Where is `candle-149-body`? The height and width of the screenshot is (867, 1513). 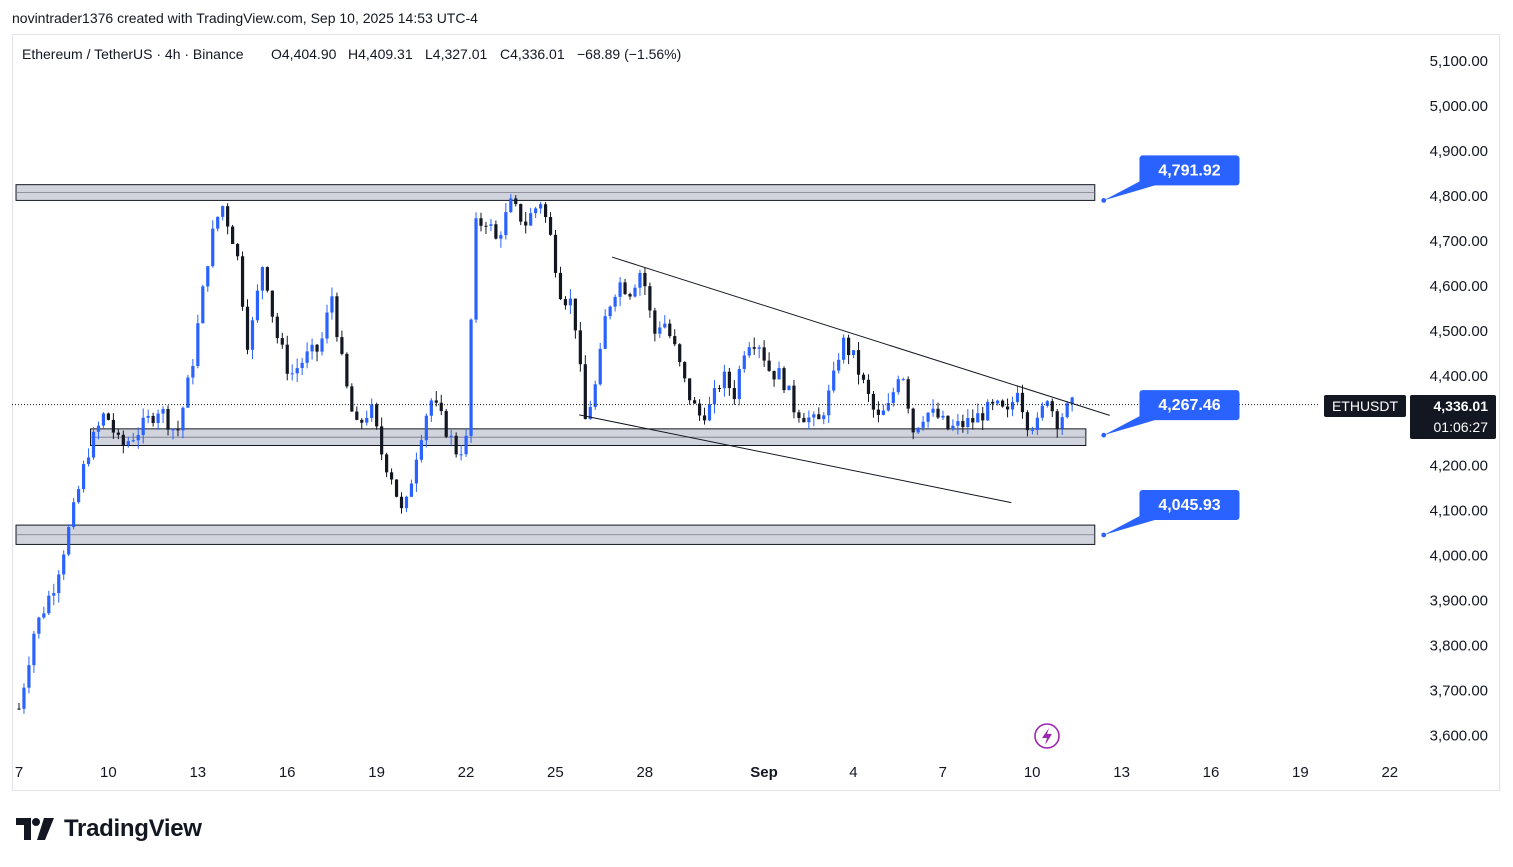
candle-149-body is located at coordinates (754, 348).